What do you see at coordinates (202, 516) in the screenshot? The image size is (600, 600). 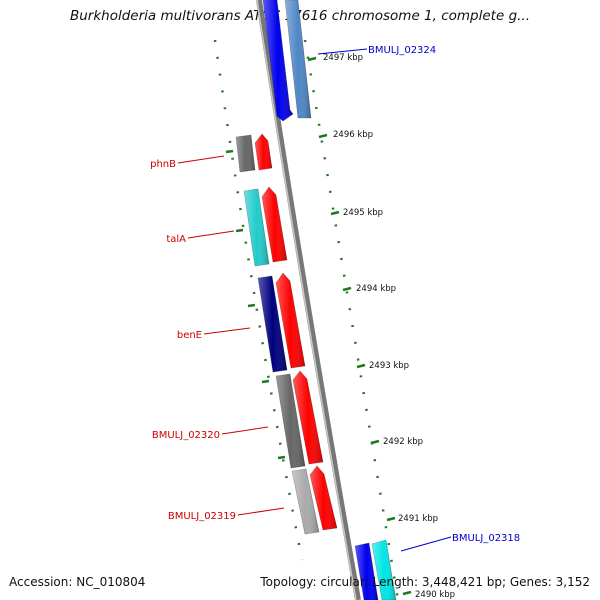 I see `gene-label: BMULJ_02319` at bounding box center [202, 516].